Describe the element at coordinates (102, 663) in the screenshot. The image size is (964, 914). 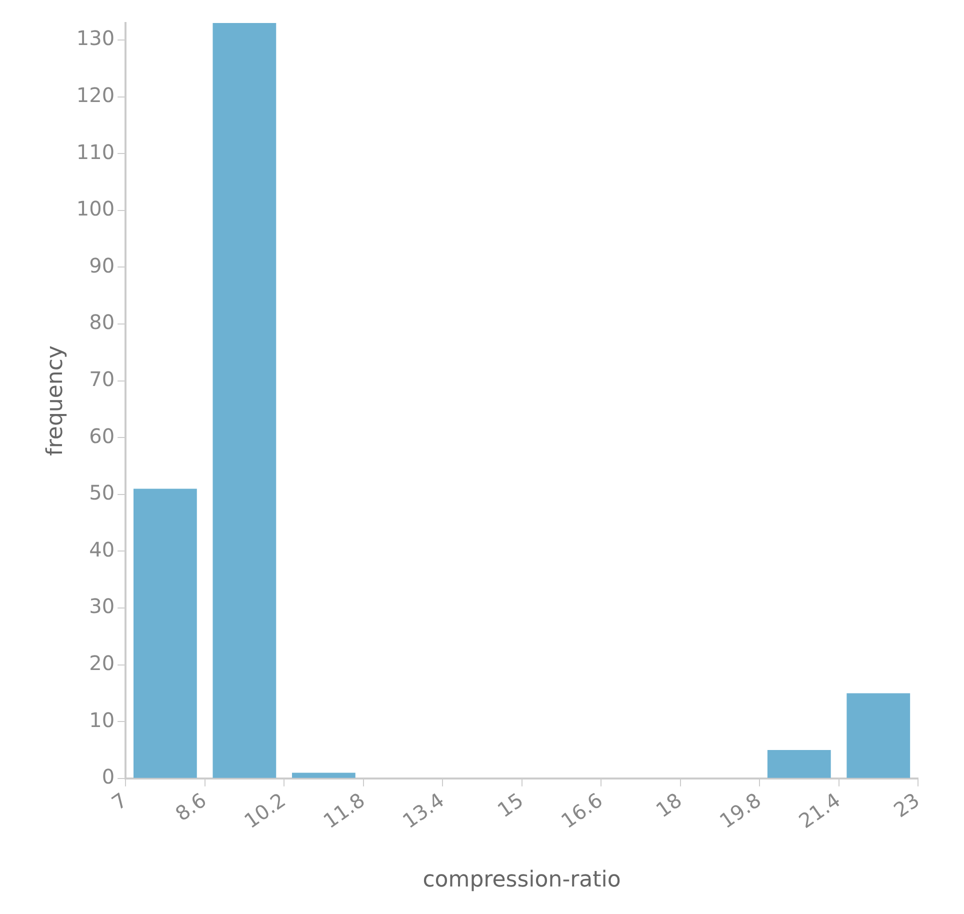
I see `y-tick-label: 20` at that location.